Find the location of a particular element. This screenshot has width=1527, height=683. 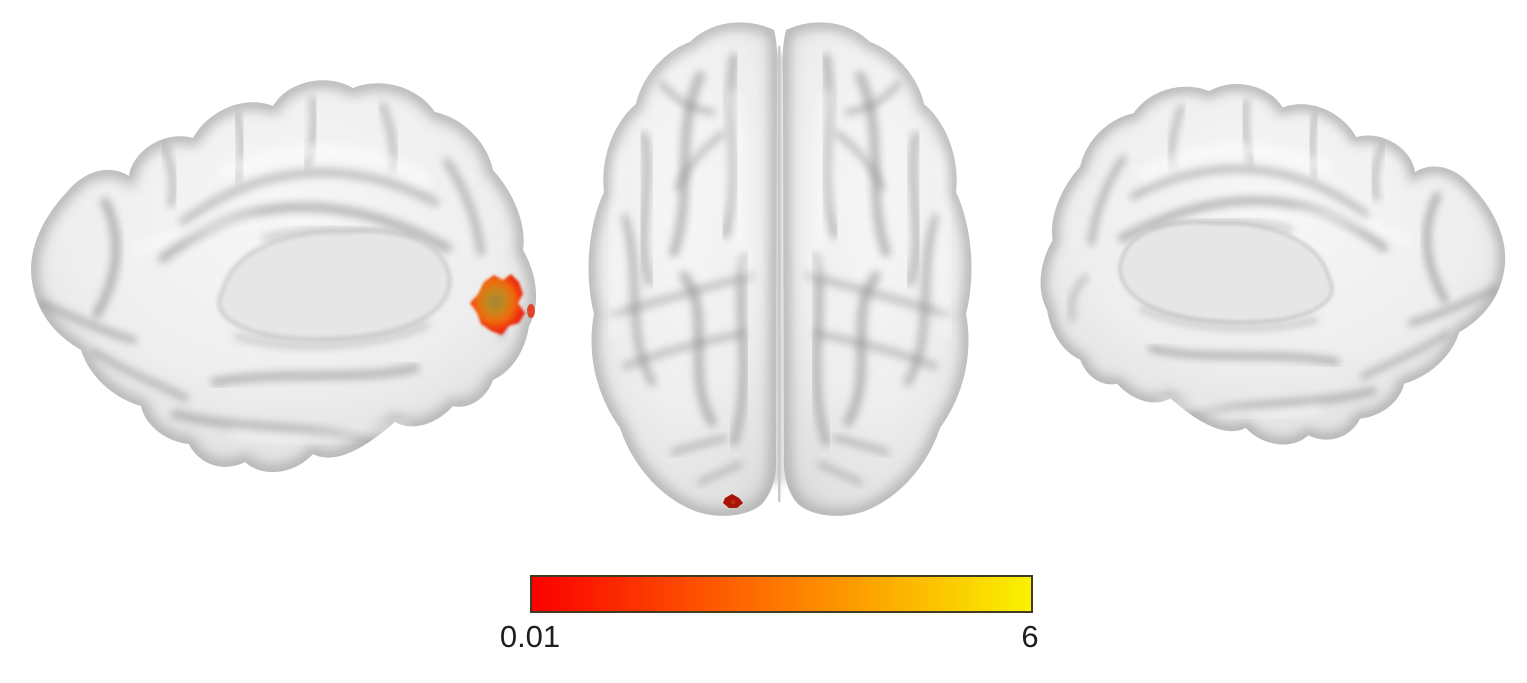

colorbar-max-label: 6 is located at coordinates (1030, 636).